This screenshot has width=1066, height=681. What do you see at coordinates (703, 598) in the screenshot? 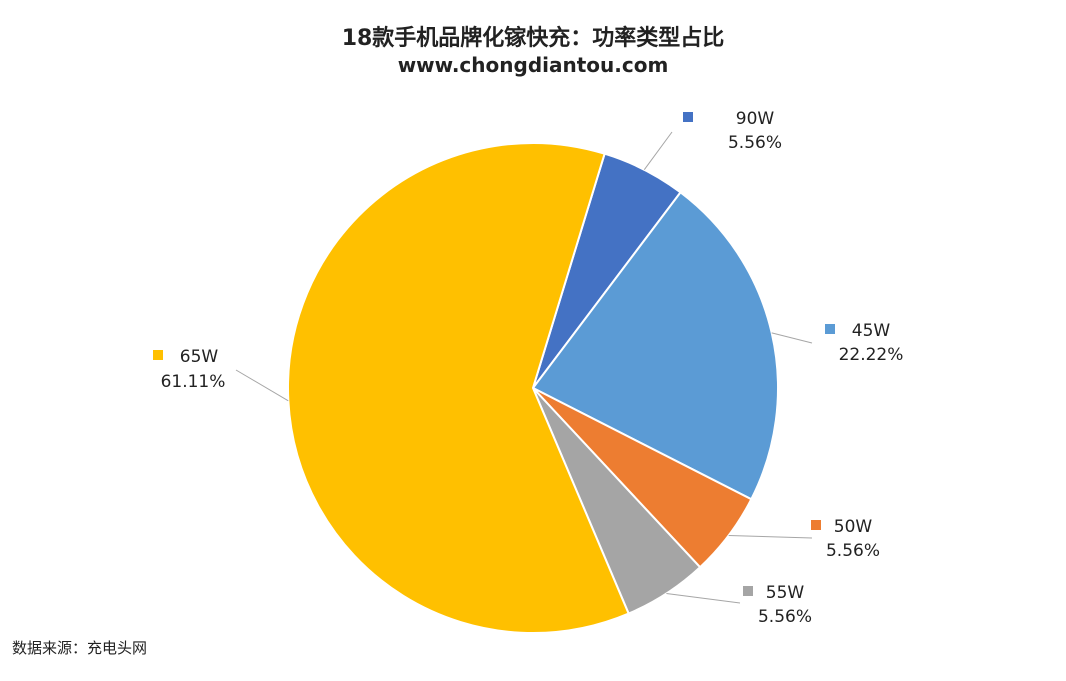
I see `leader-line-55w` at bounding box center [703, 598].